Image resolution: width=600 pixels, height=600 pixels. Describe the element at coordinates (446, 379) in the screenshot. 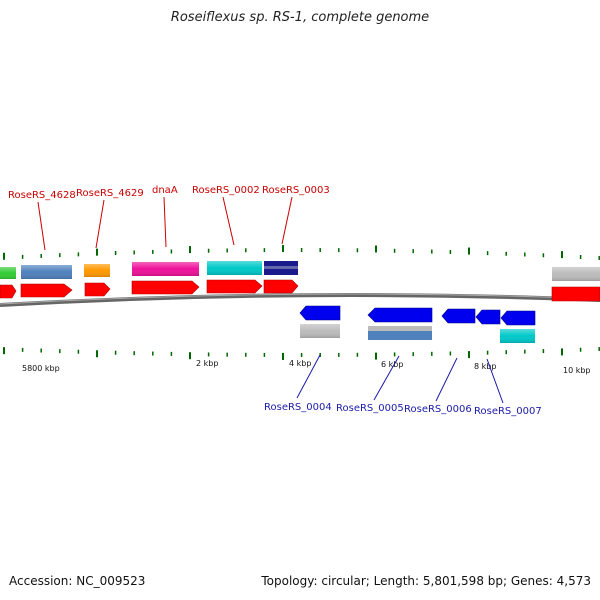

I see `leader-line-rosers0006` at that location.